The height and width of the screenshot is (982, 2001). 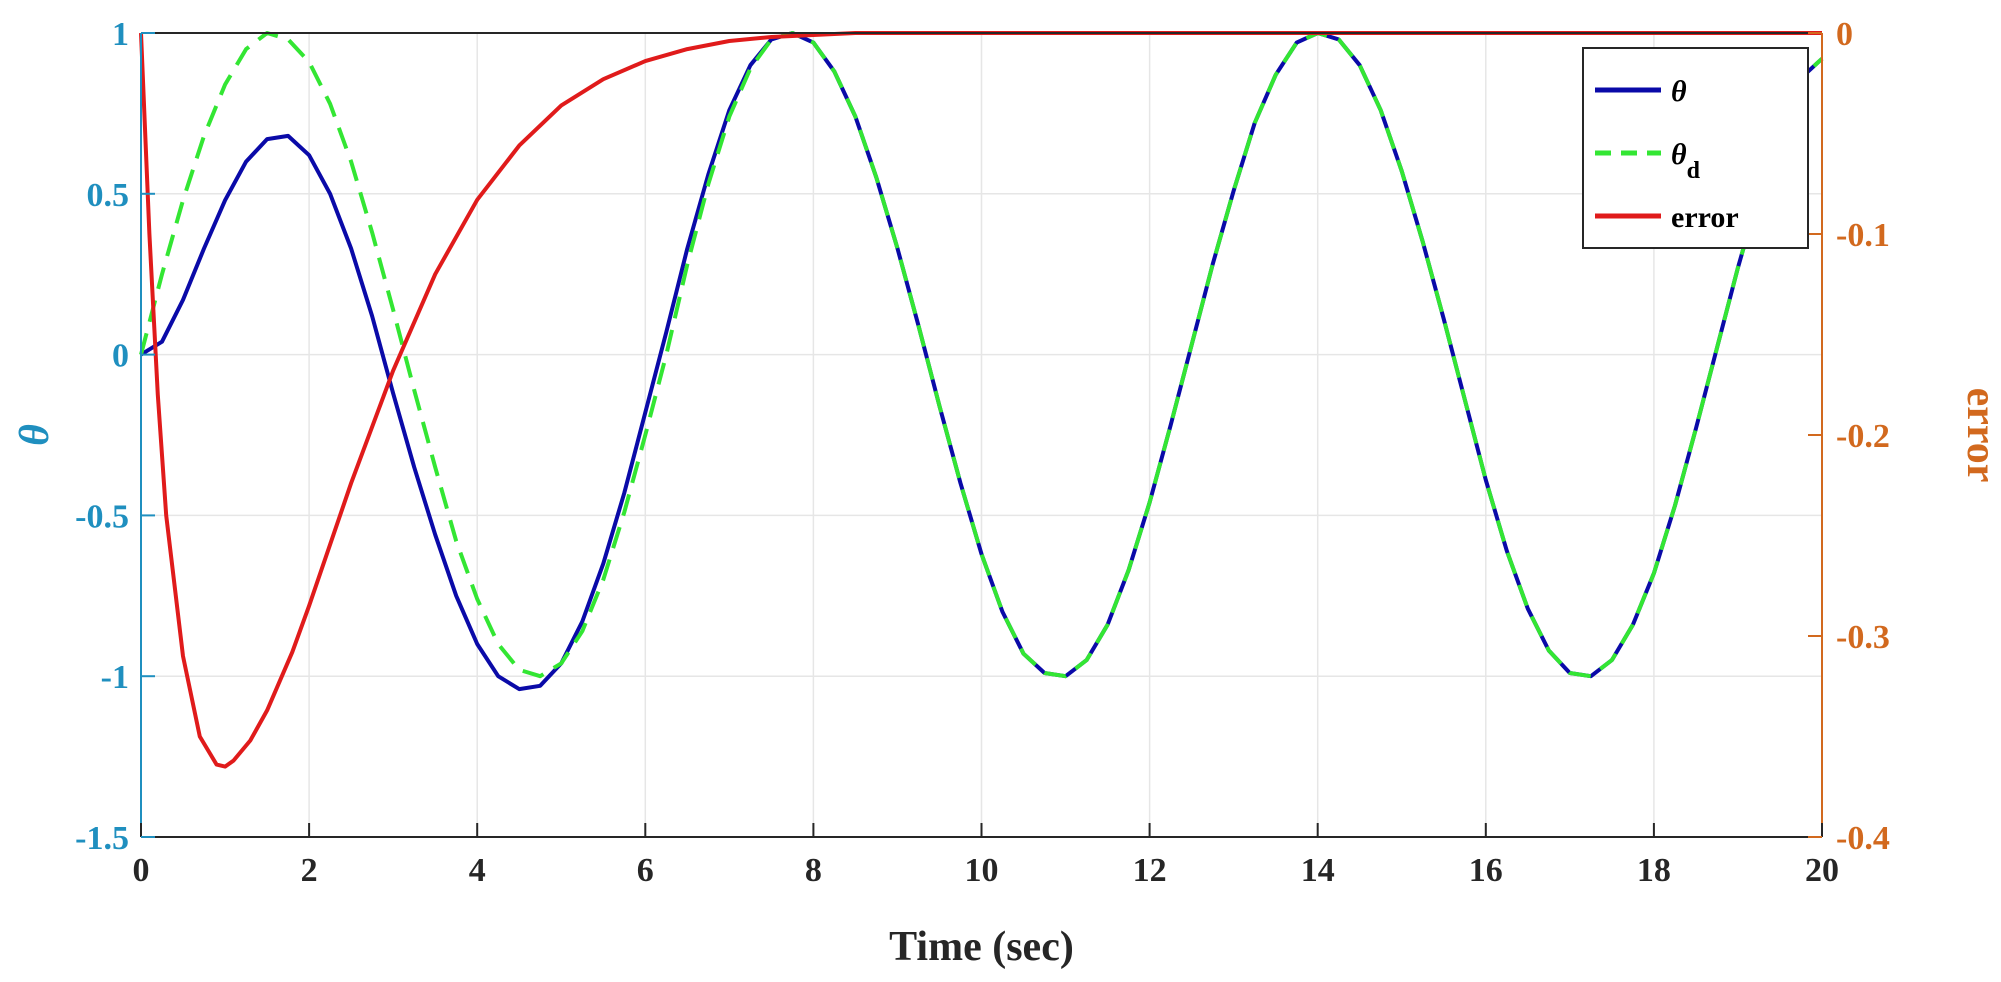 I want to click on x-tick-label: 14, so click(x=1318, y=870).